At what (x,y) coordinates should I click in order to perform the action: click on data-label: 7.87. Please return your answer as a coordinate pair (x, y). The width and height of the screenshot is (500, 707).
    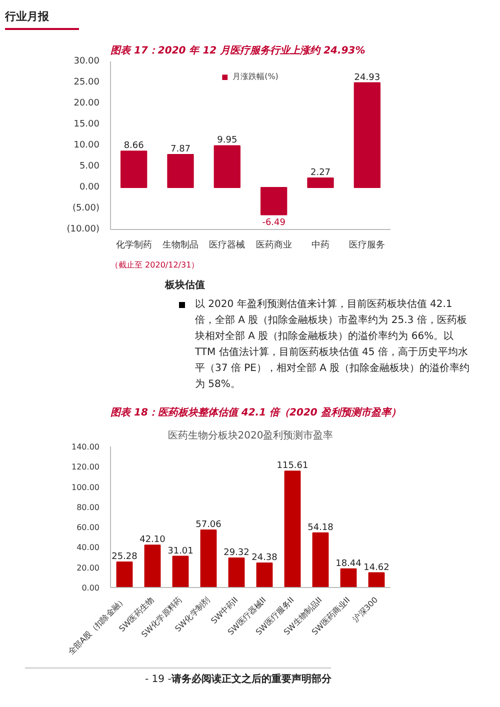
    Looking at the image, I should click on (180, 149).